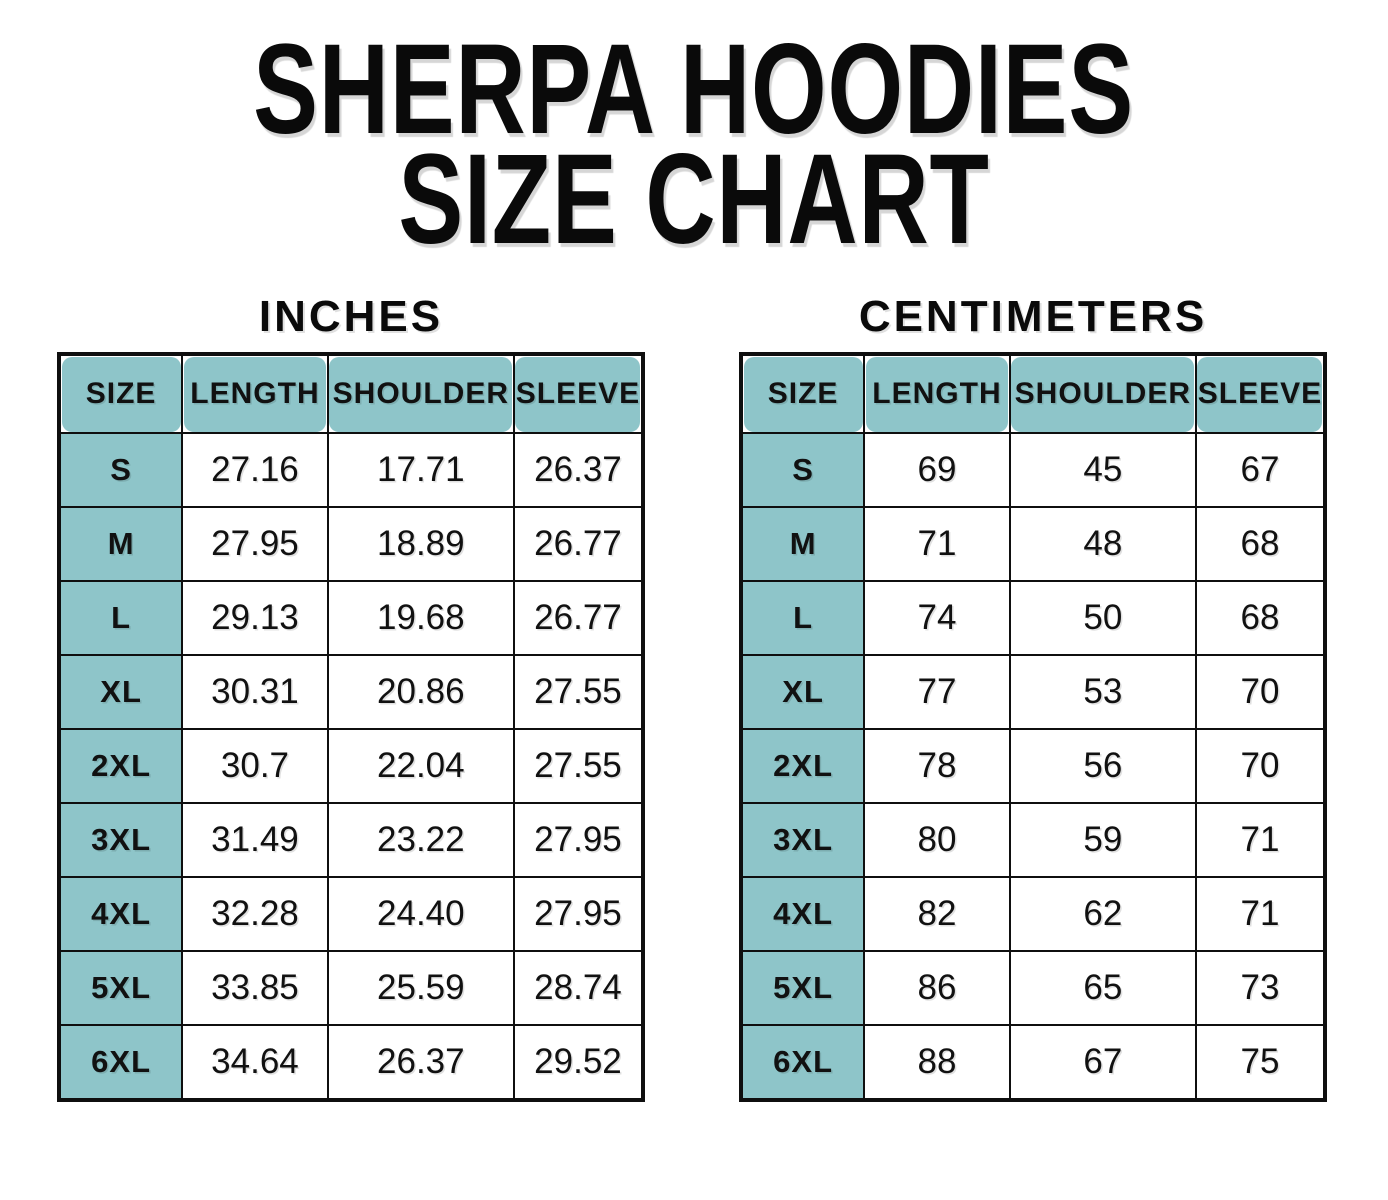  Describe the element at coordinates (1102, 394) in the screenshot. I see `centimeters-column-header-shoulder: SHOULDER` at that location.